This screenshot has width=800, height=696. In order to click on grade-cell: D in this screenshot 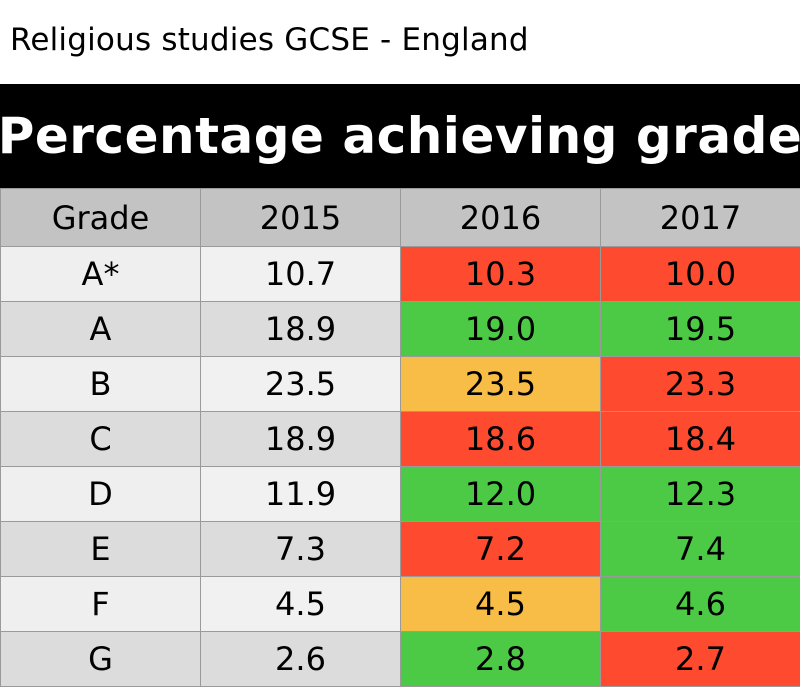, I will do `click(100, 494)`.